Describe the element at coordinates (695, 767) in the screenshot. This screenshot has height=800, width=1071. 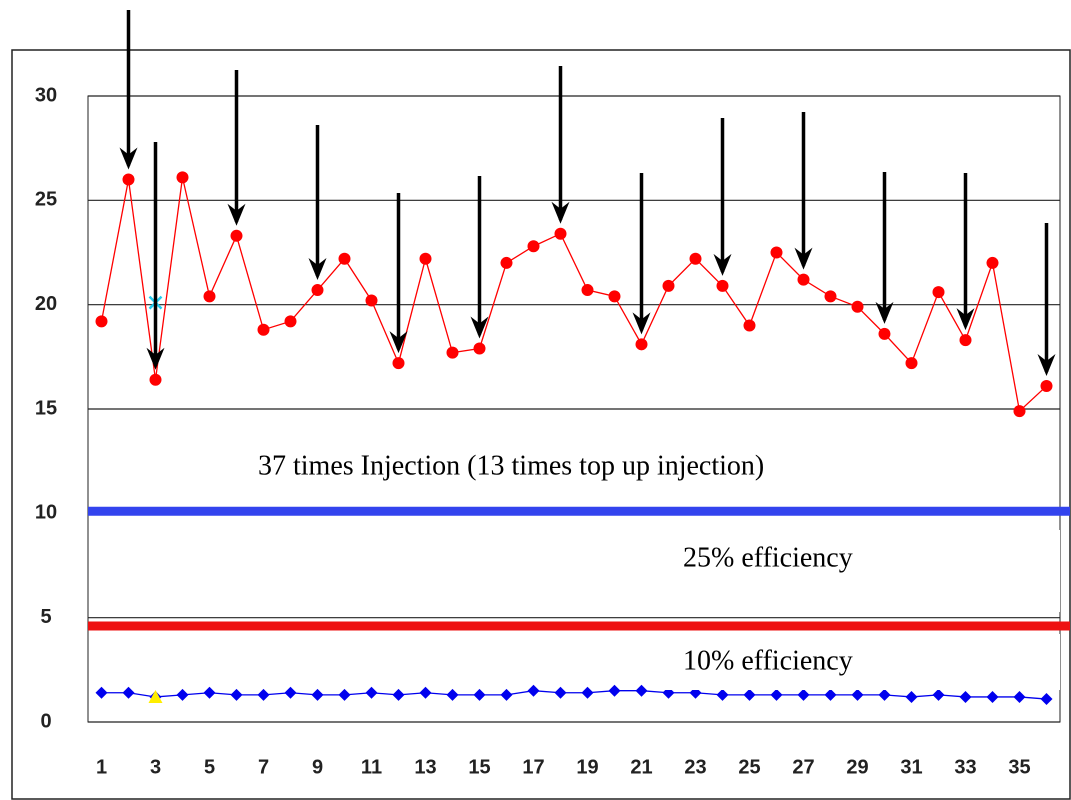
I see `x-tick-label: 23` at that location.